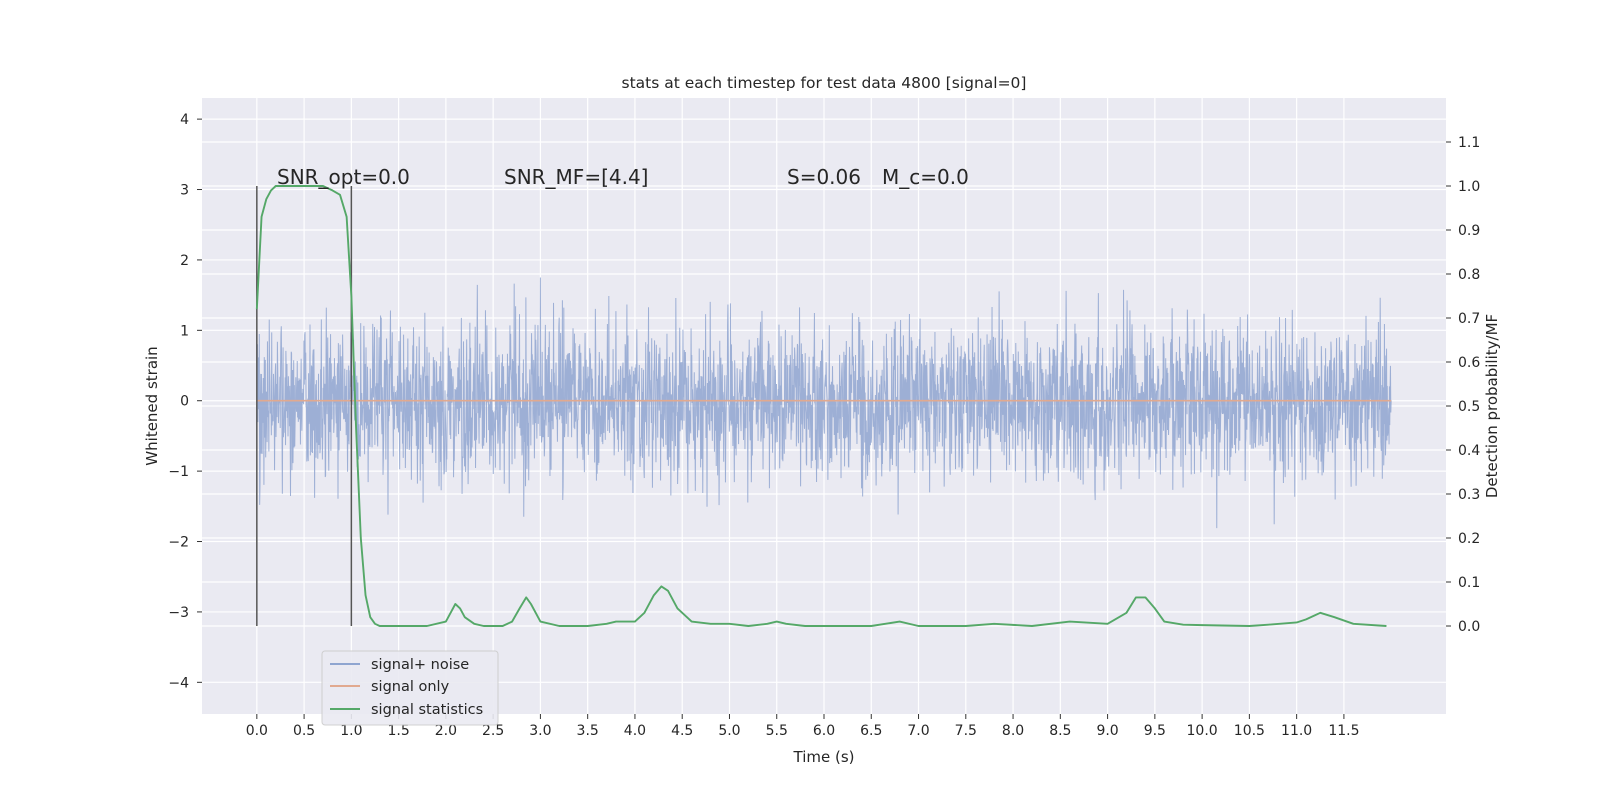 The width and height of the screenshot is (1600, 800). I want to click on legend-label-signal-noise: signal+ noise, so click(420, 665).